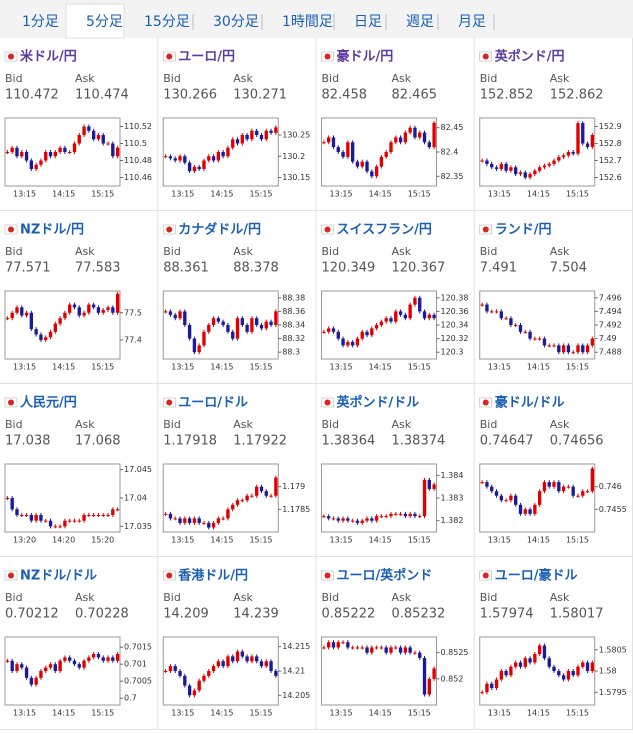 This screenshot has width=633, height=734. What do you see at coordinates (455, 311) in the screenshot?
I see `y-tick-label: 120.36` at bounding box center [455, 311].